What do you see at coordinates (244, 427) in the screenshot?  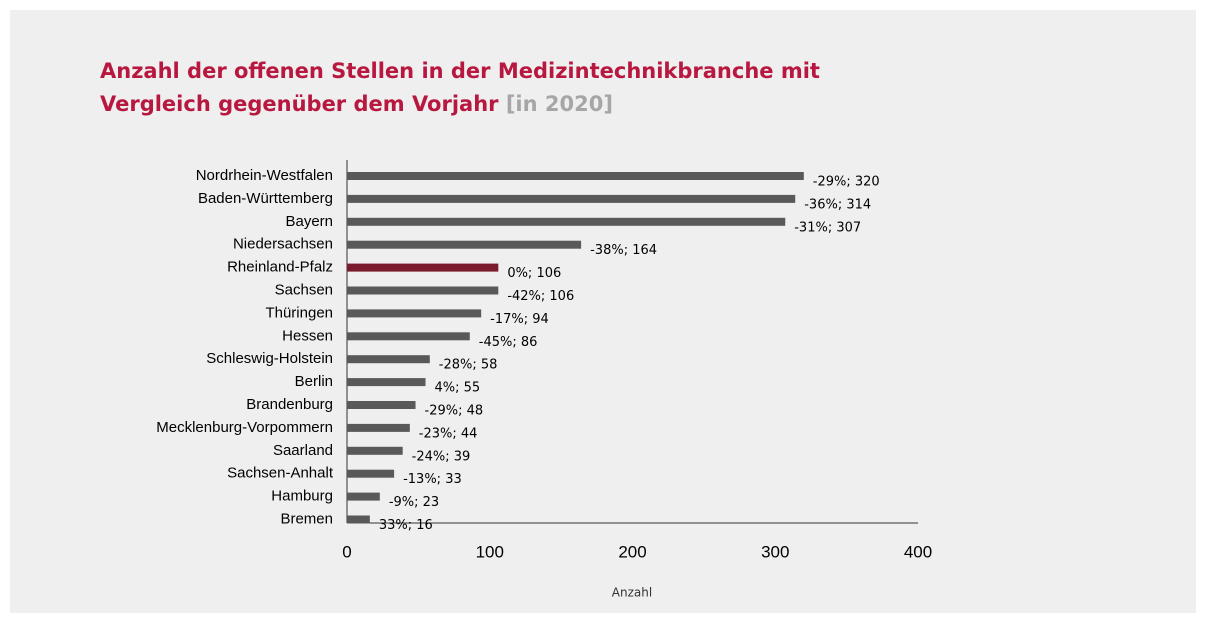 I see `y-tick-label: Mecklenburg-Vorpommern` at bounding box center [244, 427].